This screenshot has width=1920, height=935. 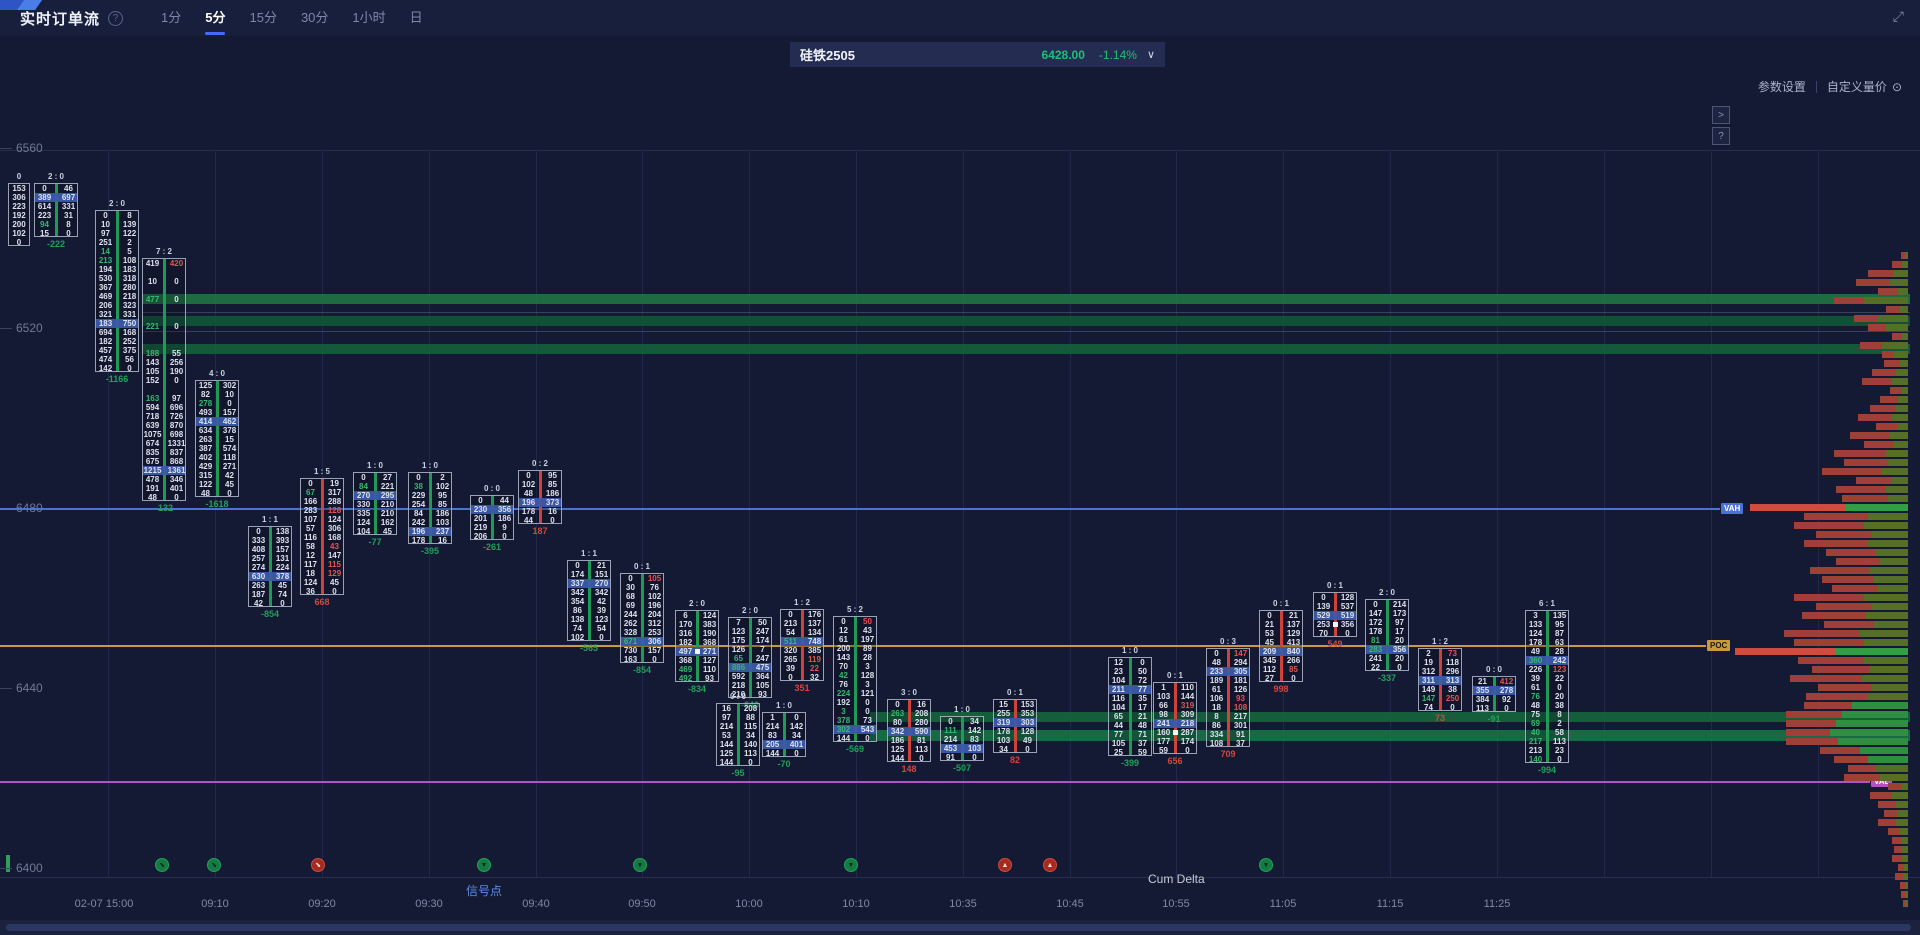 What do you see at coordinates (855, 675) in the screenshot?
I see `footprint-row: 42 128` at bounding box center [855, 675].